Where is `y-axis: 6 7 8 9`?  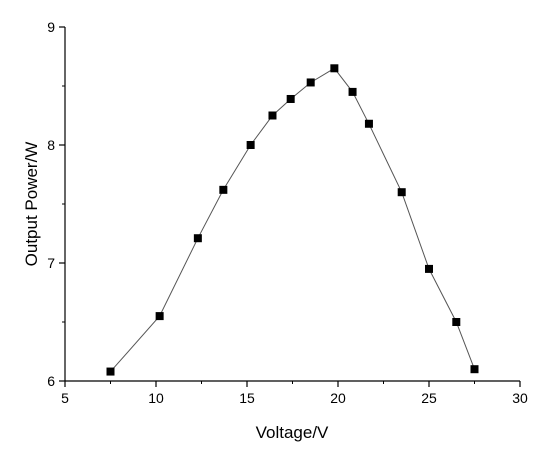
y-axis: 6 7 8 9 is located at coordinates (56, 204).